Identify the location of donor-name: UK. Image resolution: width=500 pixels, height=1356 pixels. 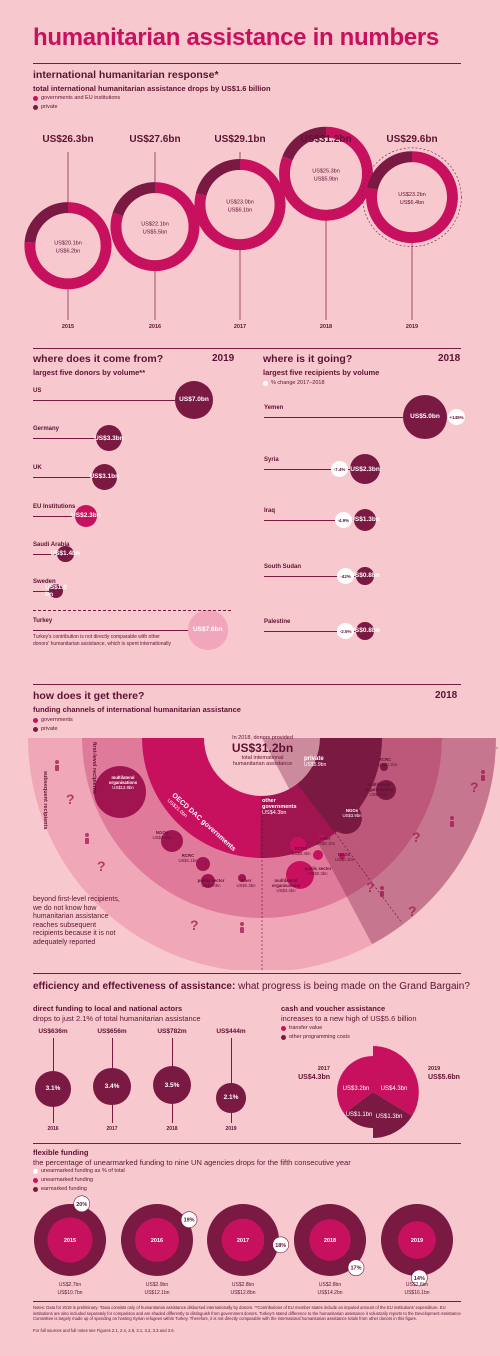
(37, 468).